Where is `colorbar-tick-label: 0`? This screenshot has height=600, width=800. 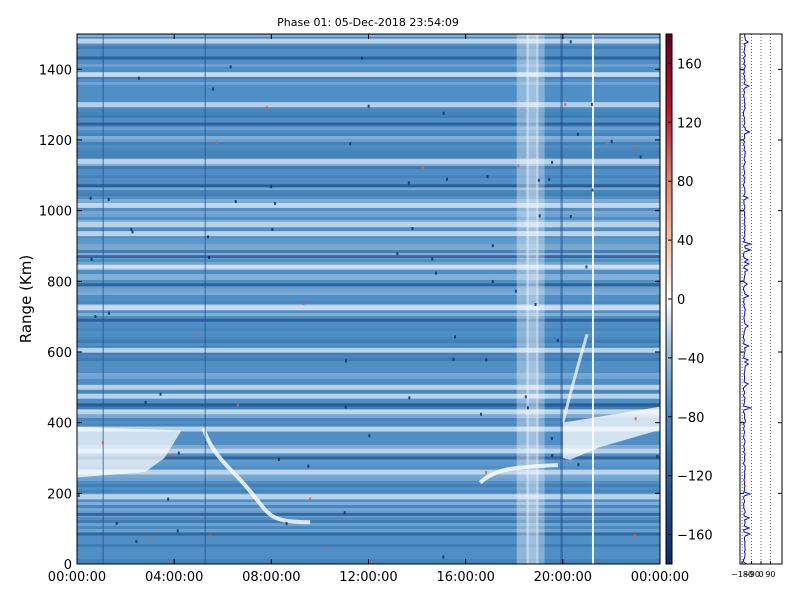 colorbar-tick-label: 0 is located at coordinates (681, 300).